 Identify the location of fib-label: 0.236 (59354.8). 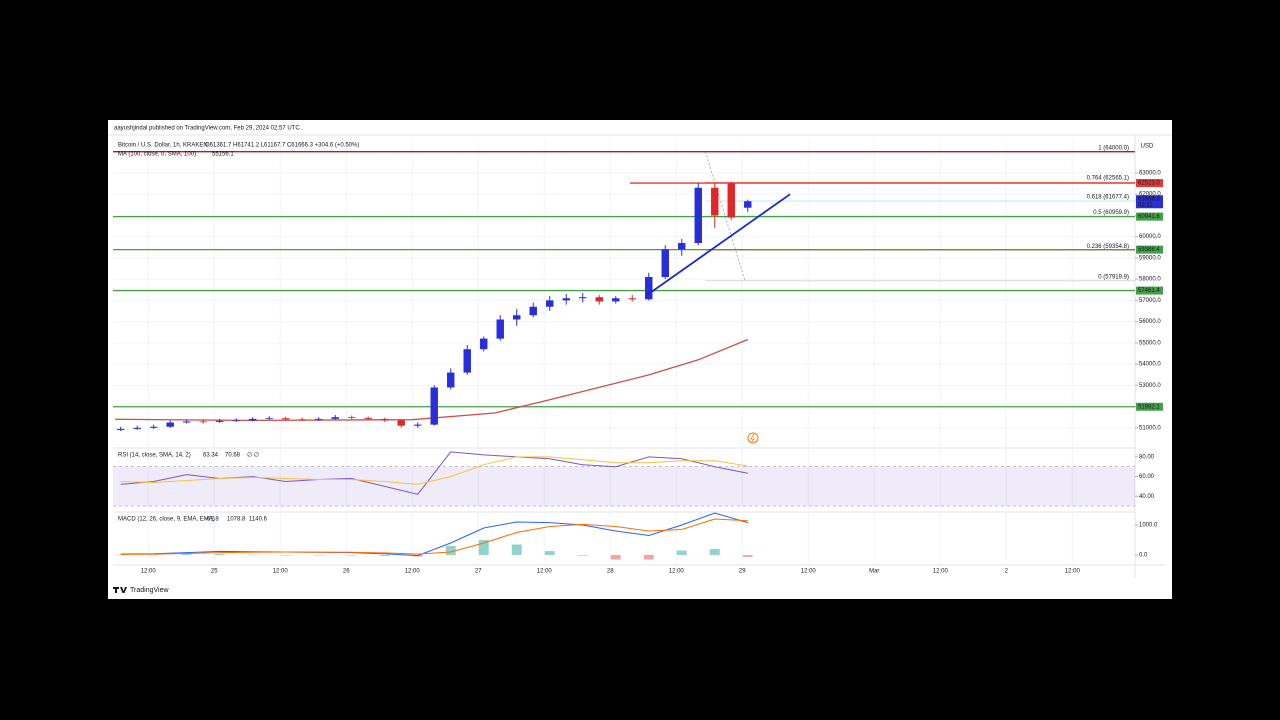
(1108, 247).